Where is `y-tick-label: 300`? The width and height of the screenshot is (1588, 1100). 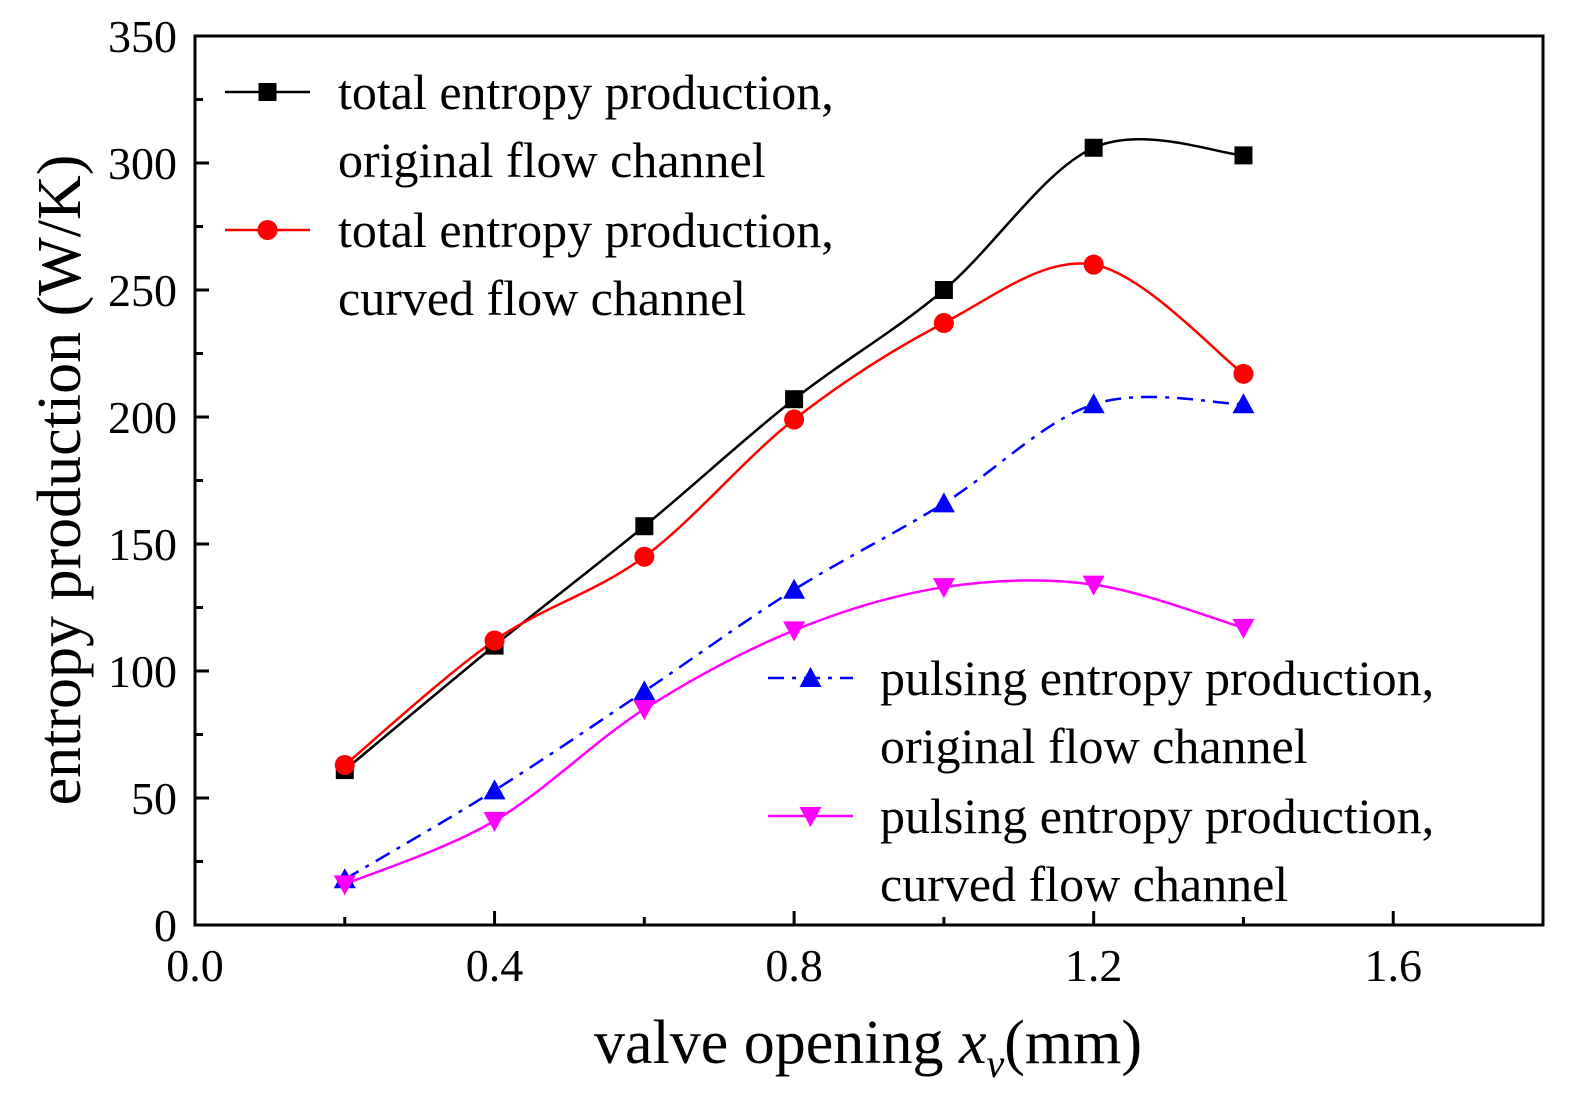
y-tick-label: 300 is located at coordinates (142, 163).